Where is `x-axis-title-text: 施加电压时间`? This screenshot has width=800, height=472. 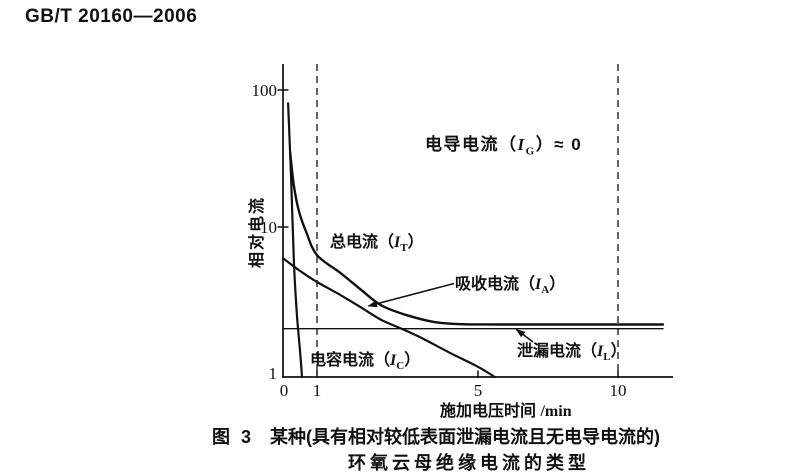
x-axis-title-text: 施加电压时间 is located at coordinates (488, 411).